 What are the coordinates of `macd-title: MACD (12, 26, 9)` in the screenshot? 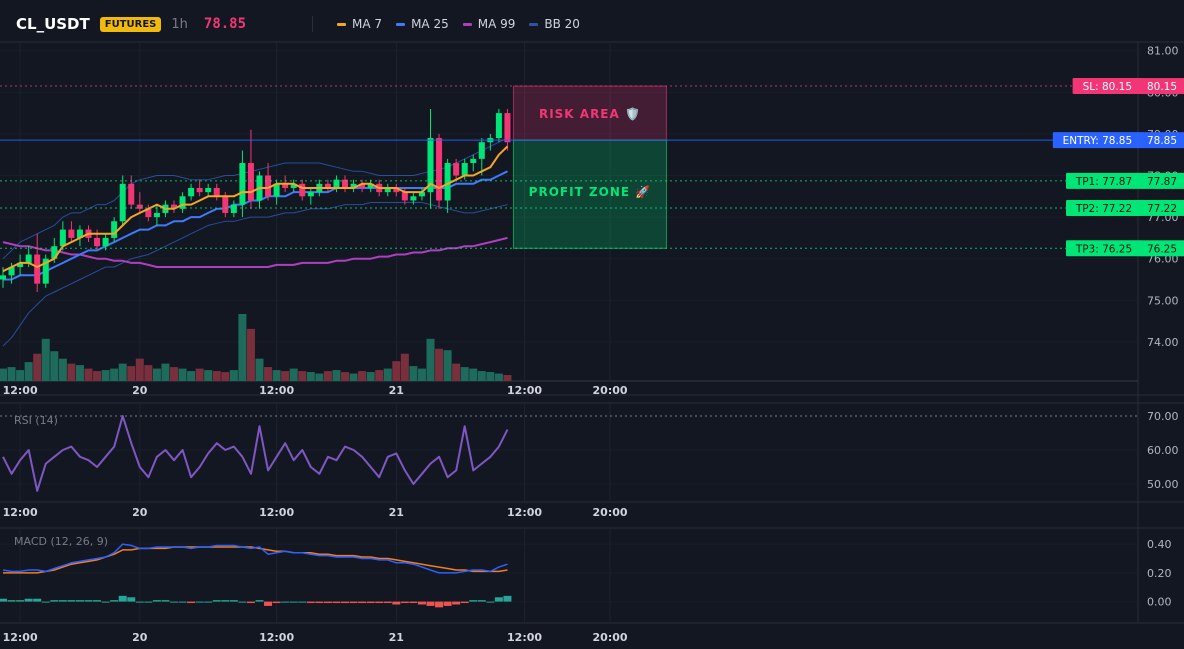 It's located at (61, 541).